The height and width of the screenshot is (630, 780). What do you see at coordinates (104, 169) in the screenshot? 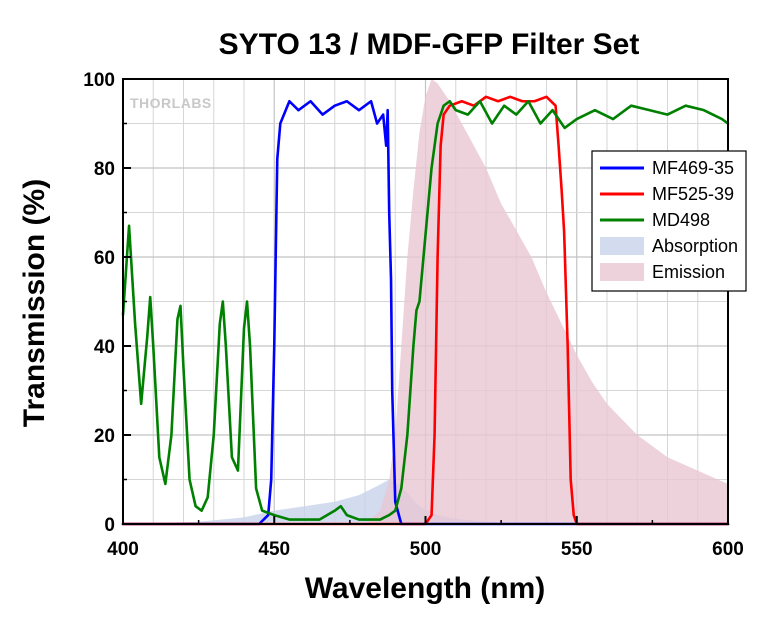
I see `y-tick-label: 80` at bounding box center [104, 169].